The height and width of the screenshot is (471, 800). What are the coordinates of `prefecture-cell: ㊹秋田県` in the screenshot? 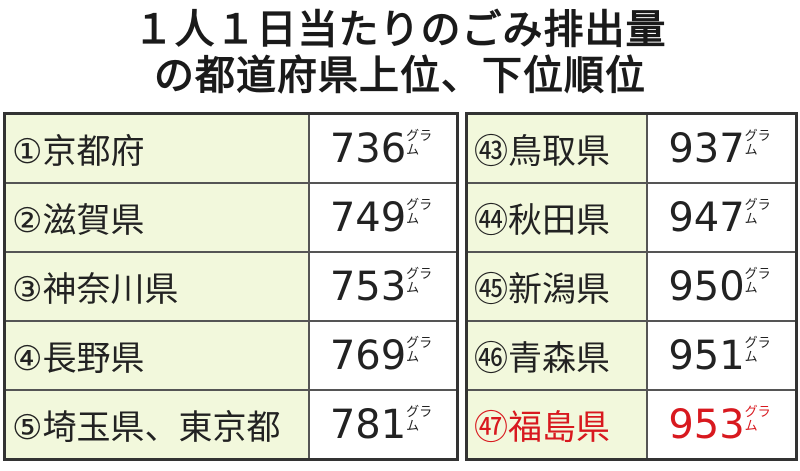 It's located at (556, 217).